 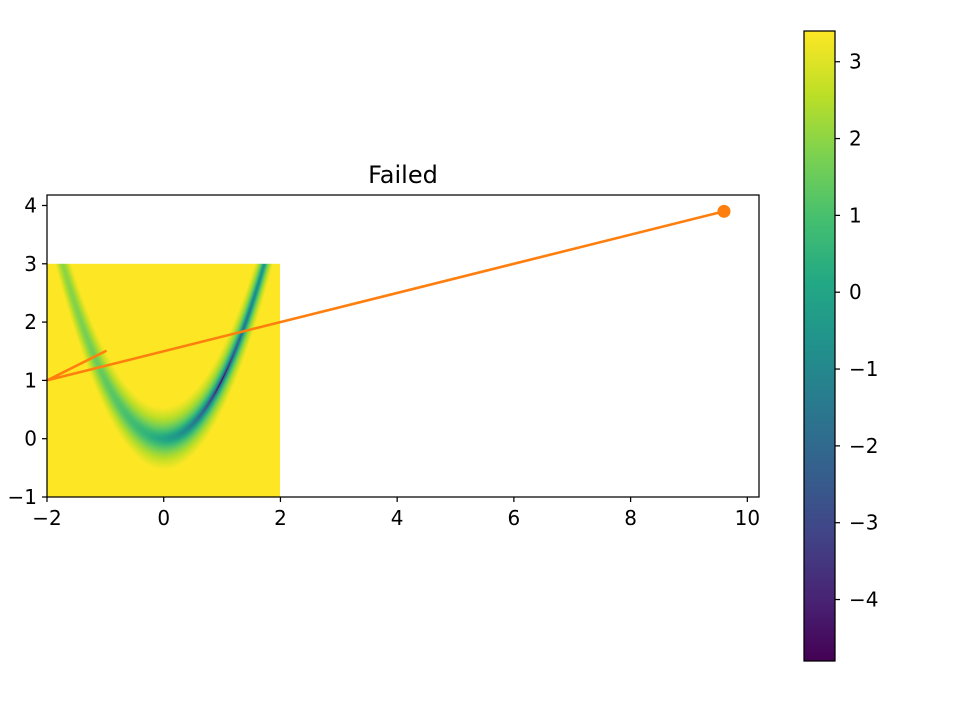 What do you see at coordinates (856, 331) in the screenshot?
I see `colorbar-ticks: 3 2 1 0 −1 −2 −3 −4` at bounding box center [856, 331].